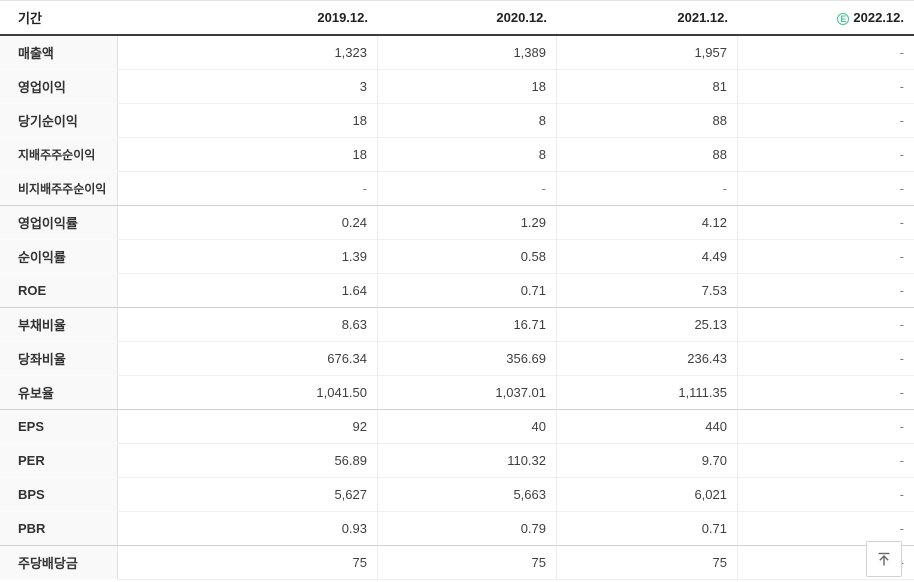 Image resolution: width=914 pixels, height=582 pixels. I want to click on cell-value: 5,627, so click(248, 495).